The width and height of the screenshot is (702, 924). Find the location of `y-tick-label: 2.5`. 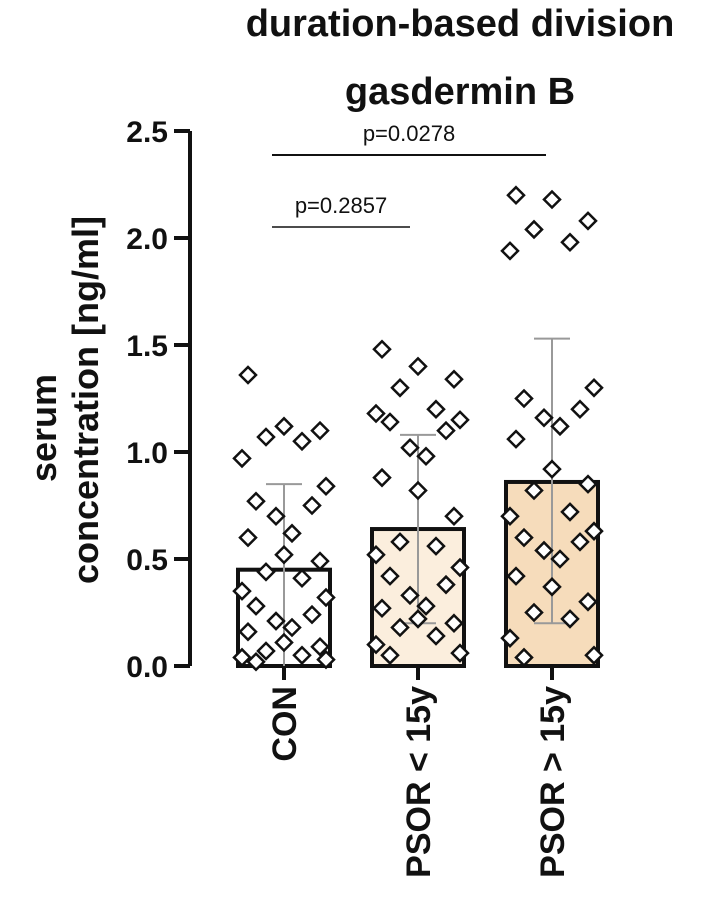

y-tick-label: 2.5 is located at coordinates (147, 132).